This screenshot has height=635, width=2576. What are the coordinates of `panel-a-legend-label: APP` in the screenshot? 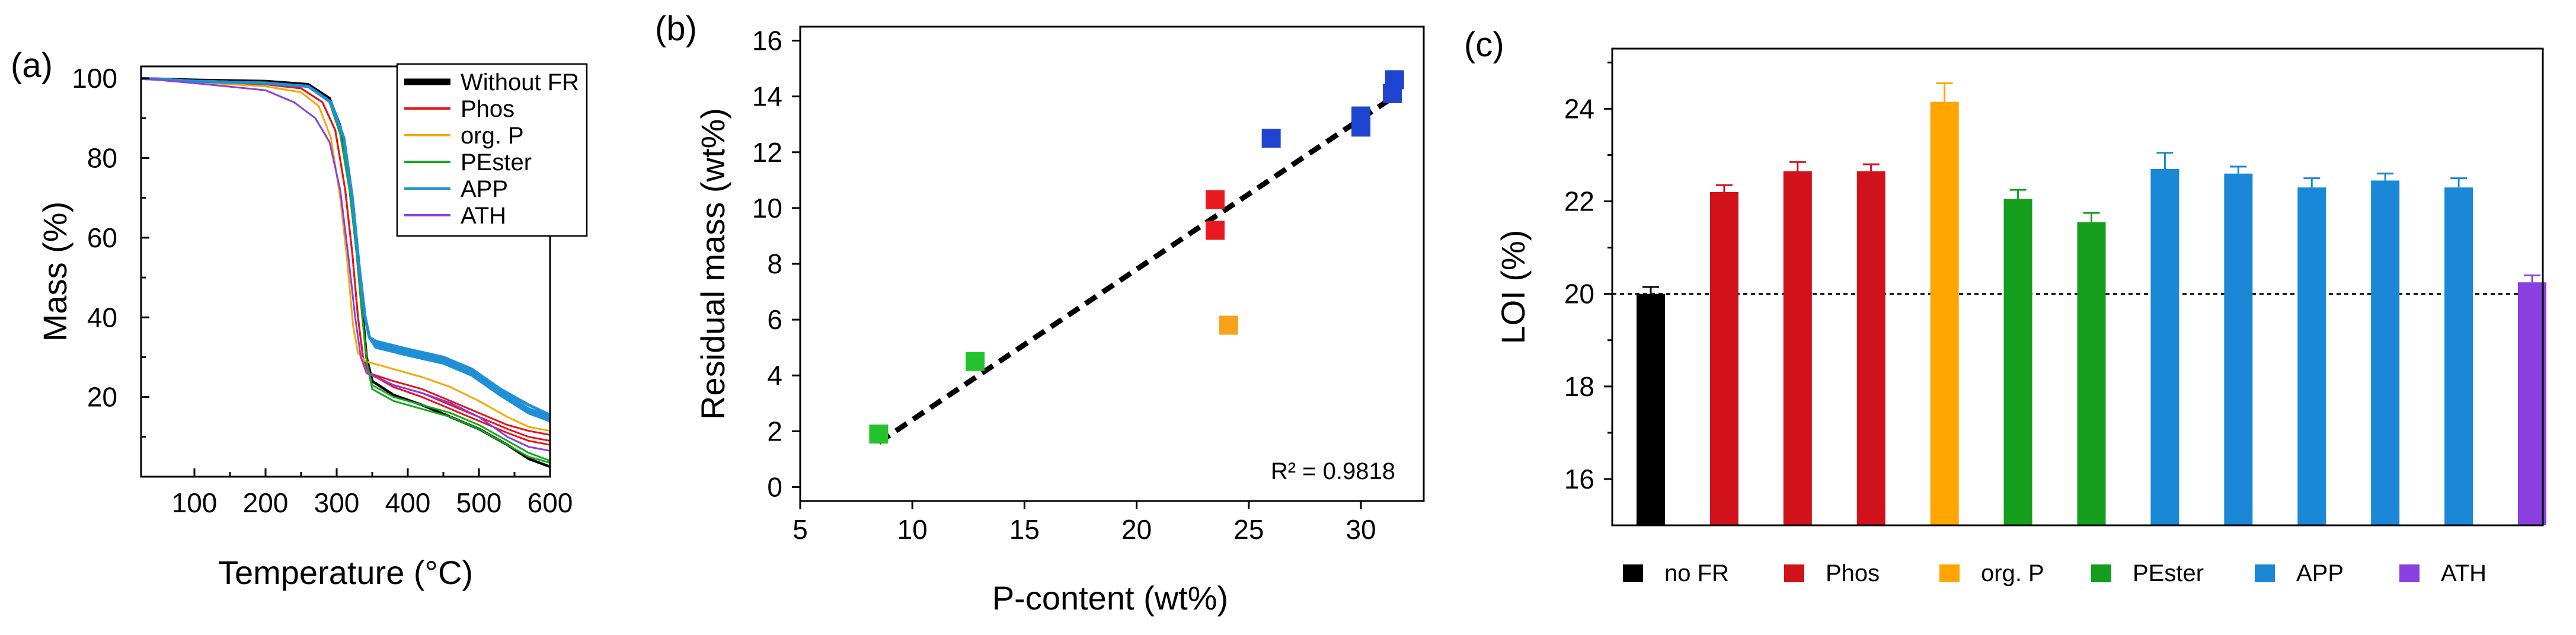 It's located at (484, 189).